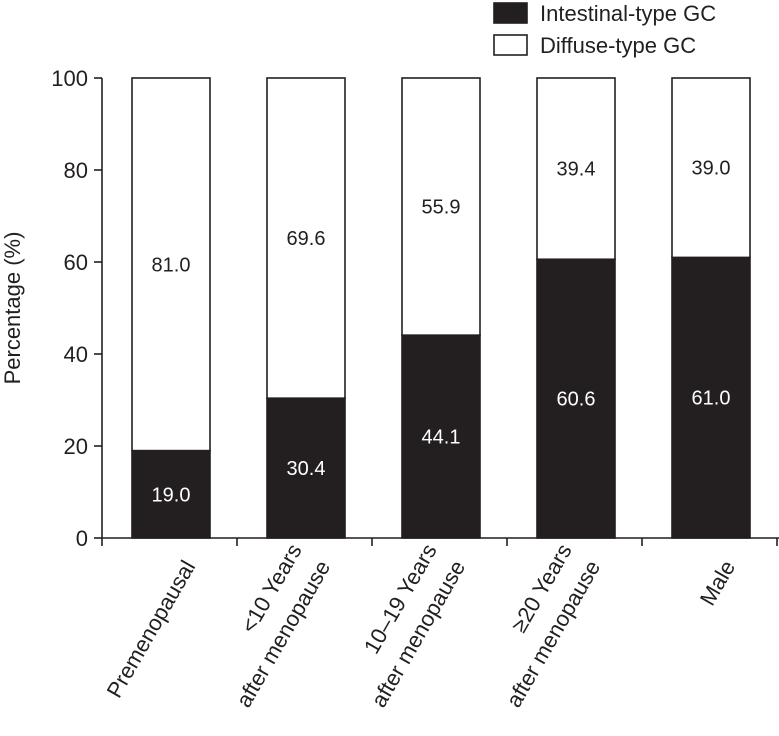  What do you see at coordinates (82, 538) in the screenshot?
I see `y-tick-label: 0` at bounding box center [82, 538].